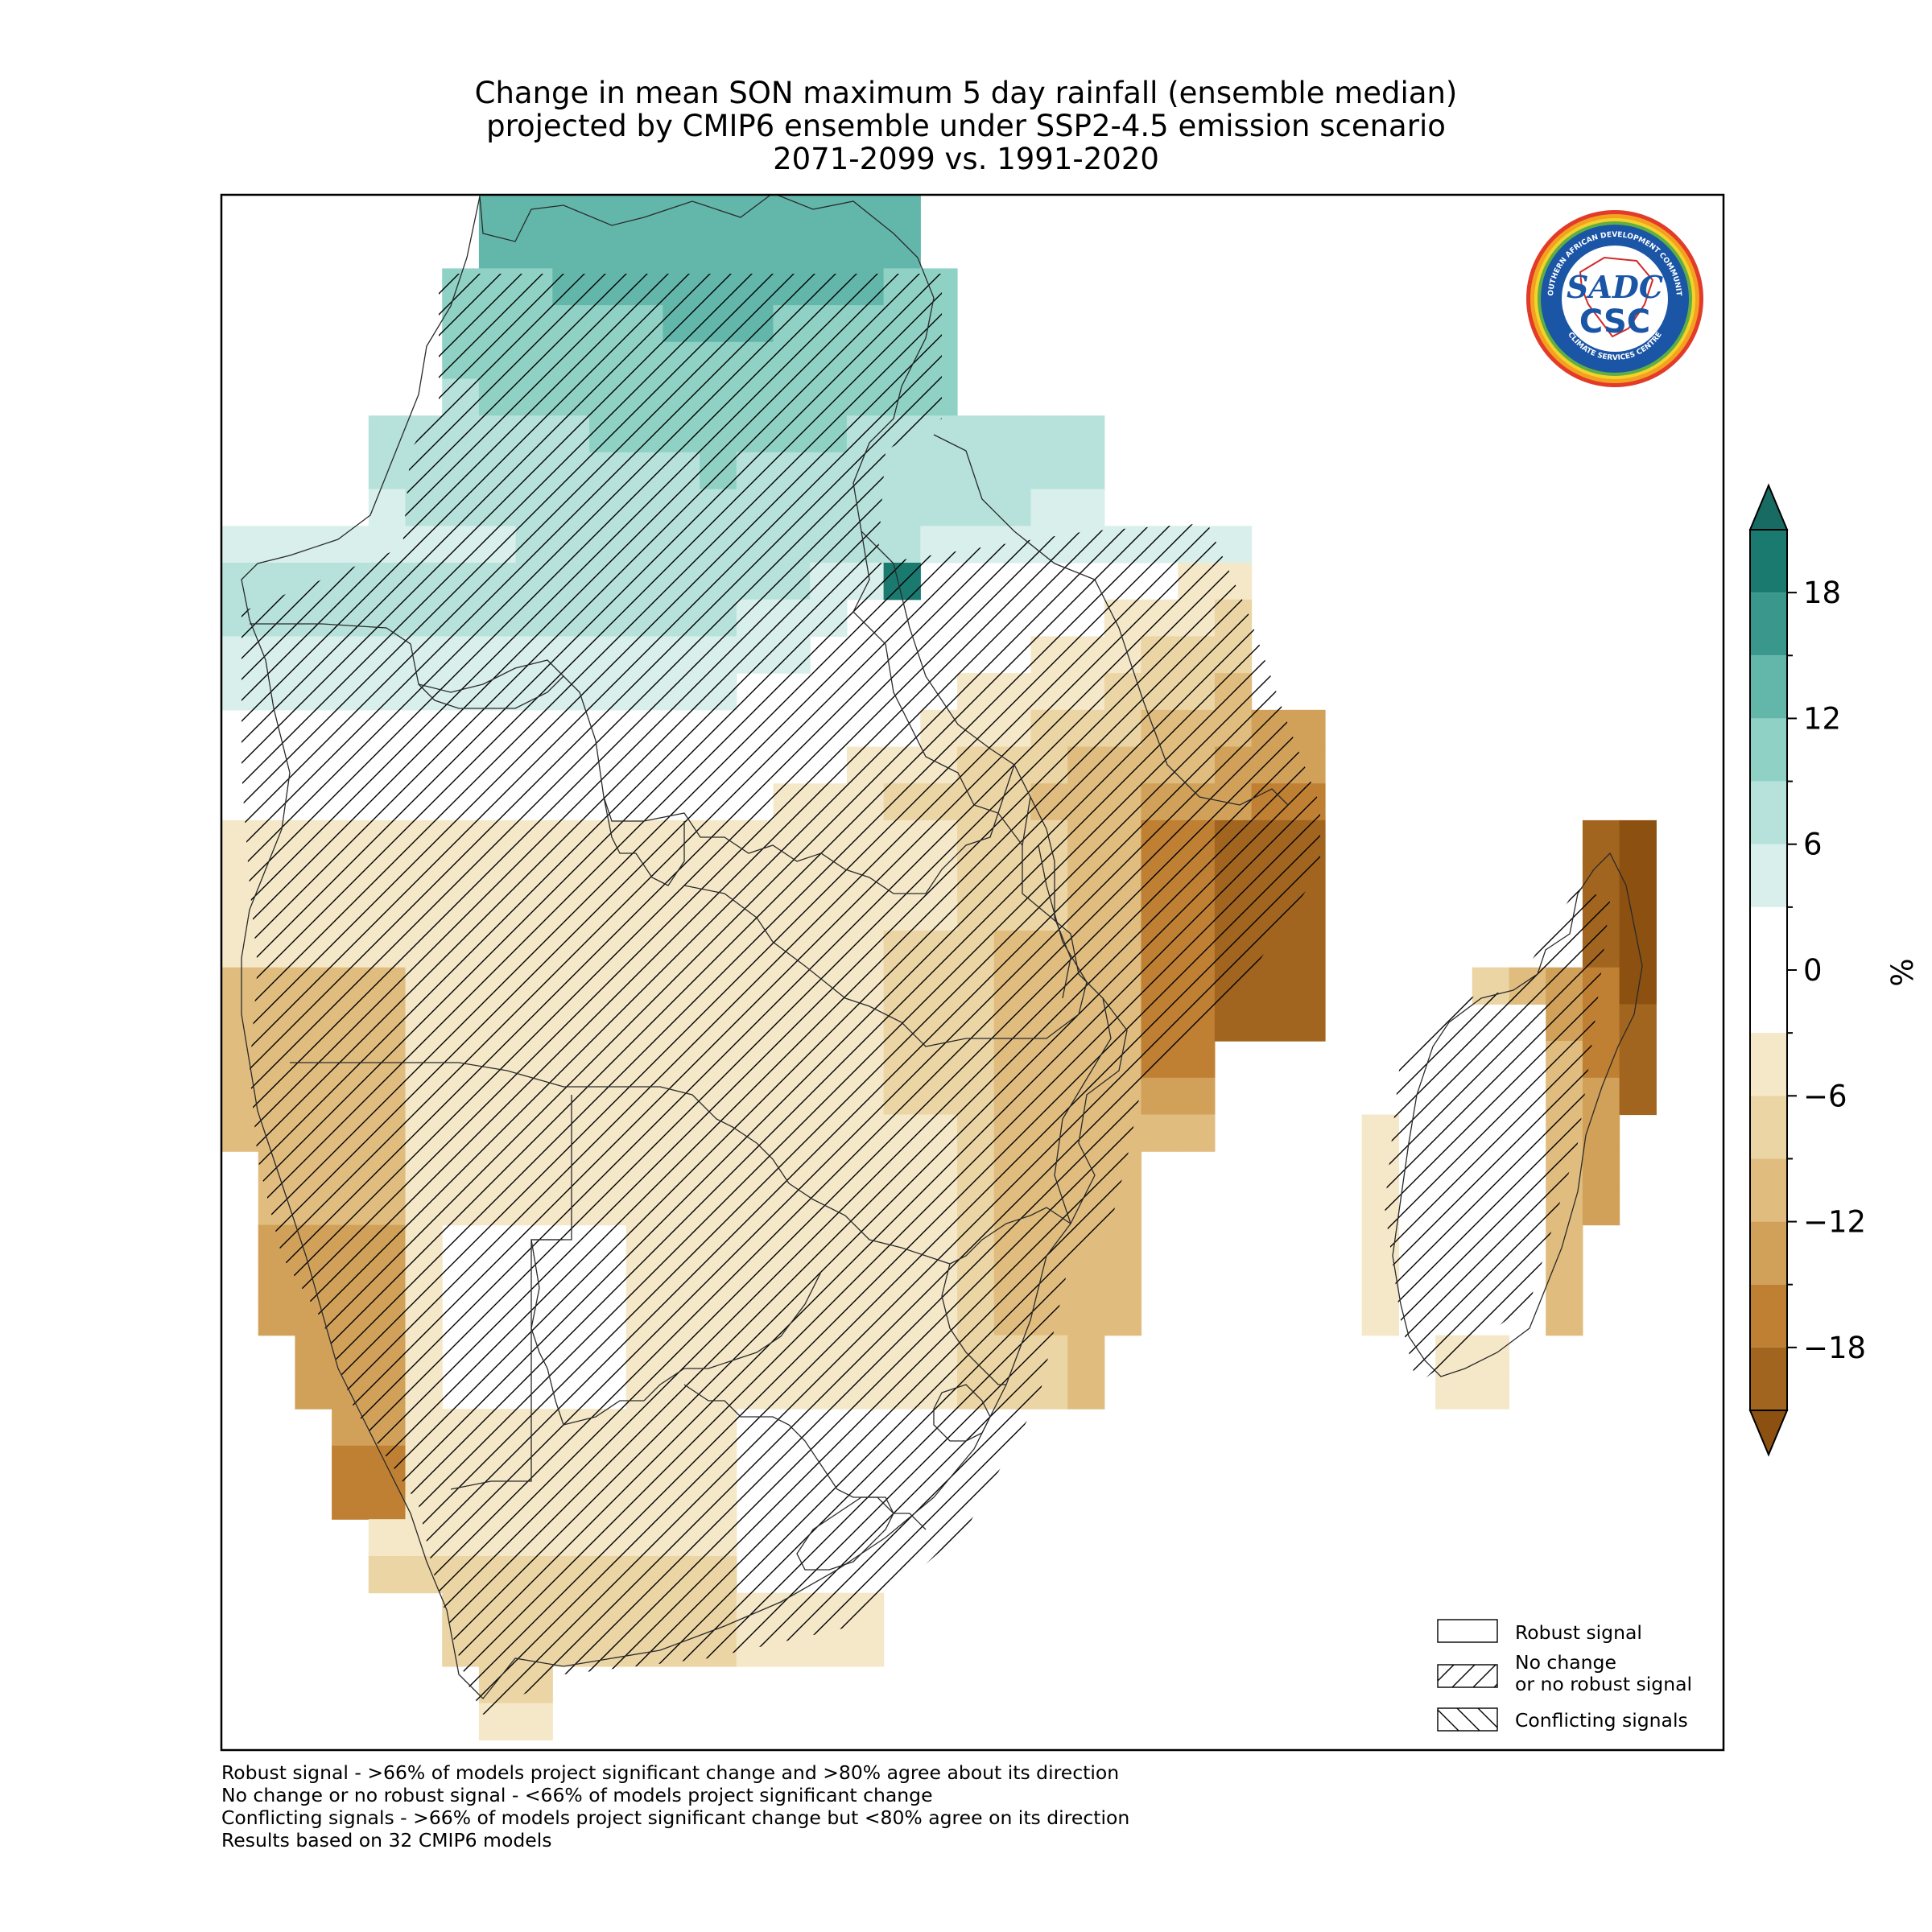 Image resolution: width=1932 pixels, height=1932 pixels. Describe the element at coordinates (966, 159) in the screenshot. I see `title-line-3: 2071-2099 vs. 1991-2020` at that location.